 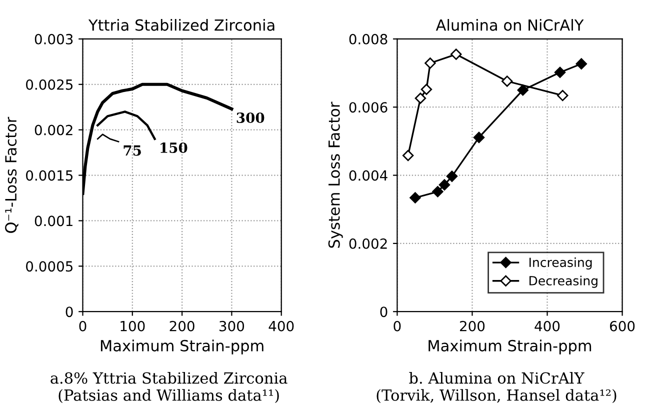 What do you see at coordinates (49, 266) in the screenshot?
I see `y-tick-label: 0.0005` at bounding box center [49, 266].